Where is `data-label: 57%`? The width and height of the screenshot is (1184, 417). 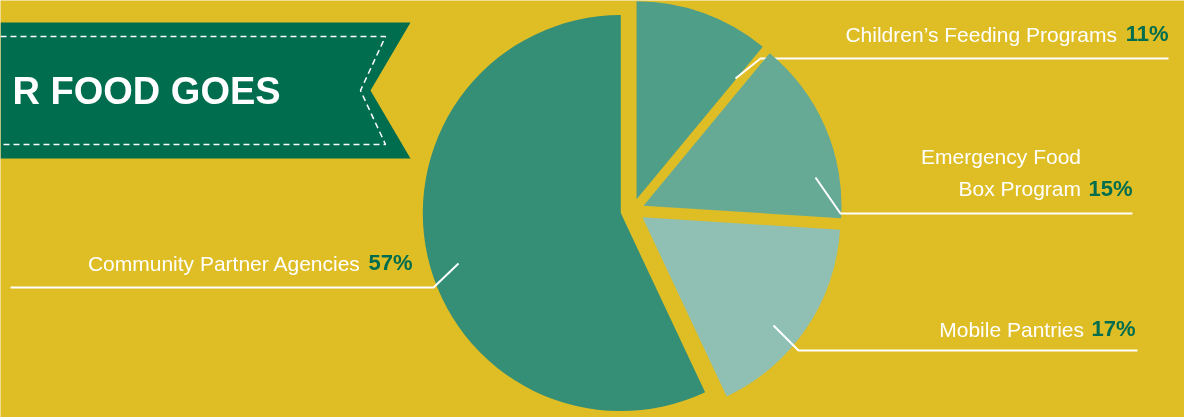
data-label: 57% is located at coordinates (390, 262).